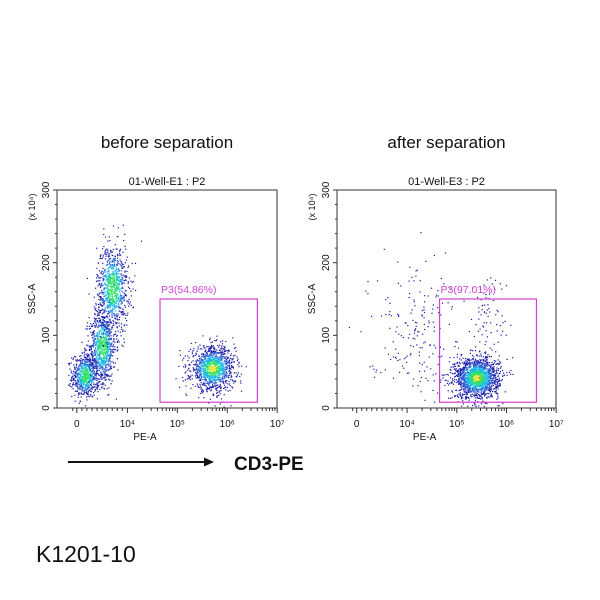 The width and height of the screenshot is (600, 600). What do you see at coordinates (32, 298) in the screenshot?
I see `y-axis-label: SSC-A` at bounding box center [32, 298].